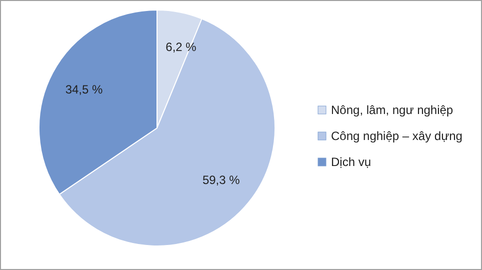  I want to click on legend-label: Dịch vụ, so click(351, 162).